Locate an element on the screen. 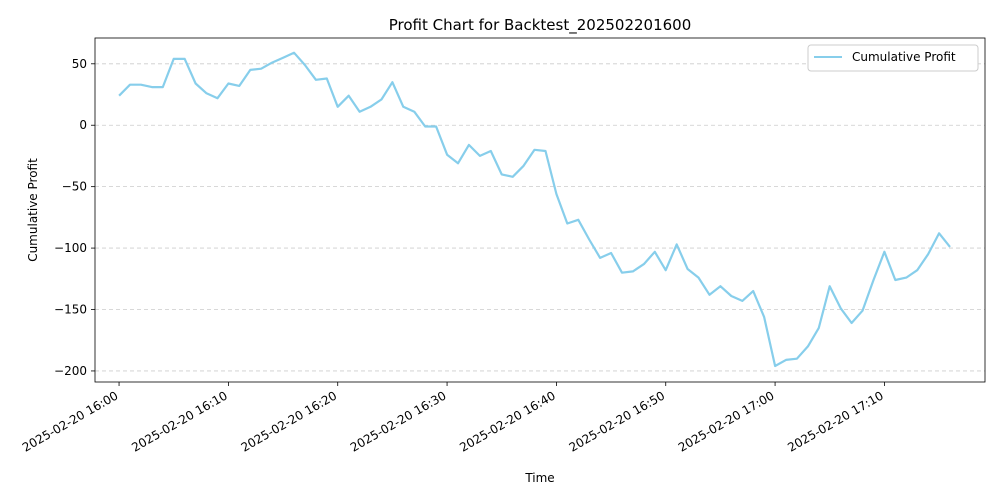 This screenshot has width=1000, height=500. legend-box is located at coordinates (893, 58).